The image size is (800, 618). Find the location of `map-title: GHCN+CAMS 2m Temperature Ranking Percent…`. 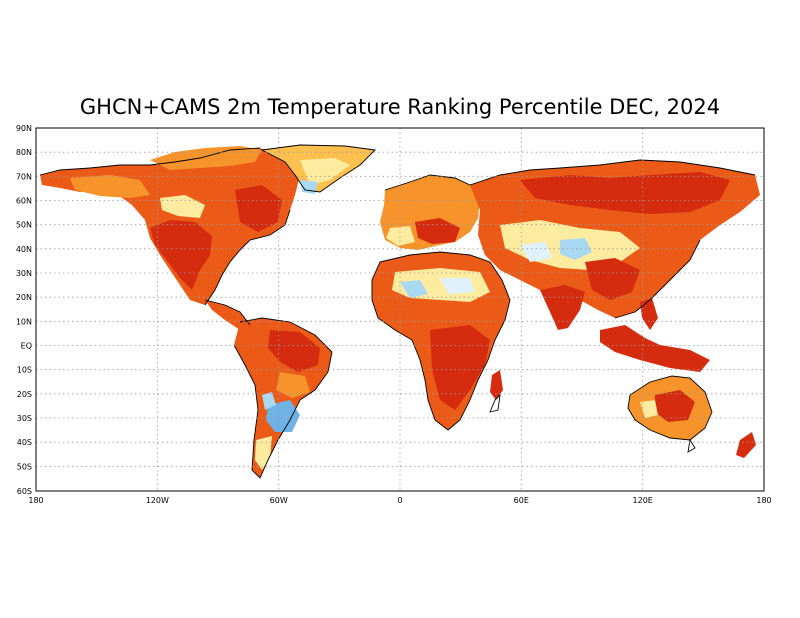

map-title: GHCN+CAMS 2m Temperature Ranking Percent… is located at coordinates (400, 107).